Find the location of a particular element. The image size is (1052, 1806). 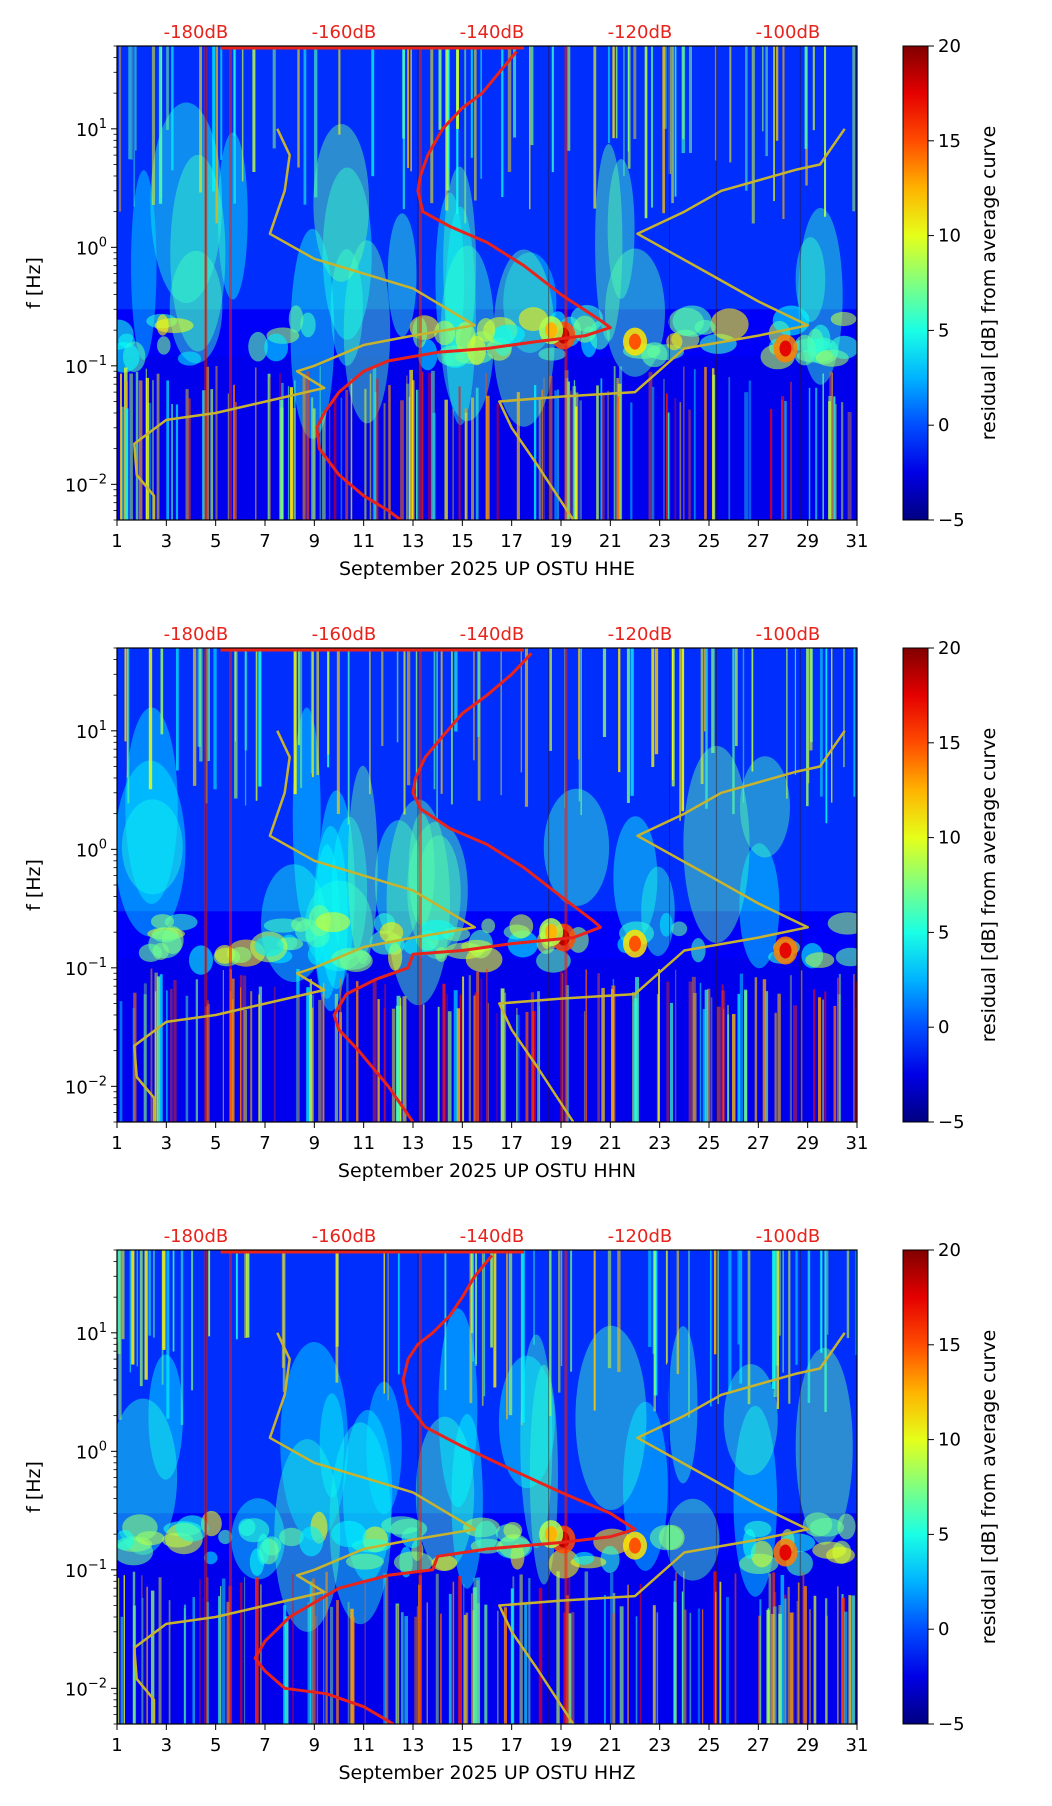

y-tick-label: 10⁻² is located at coordinates (86, 484).